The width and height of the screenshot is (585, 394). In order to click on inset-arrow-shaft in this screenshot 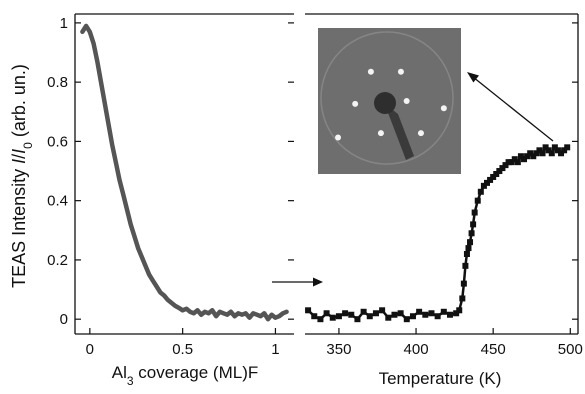, I will do `click(513, 109)`.